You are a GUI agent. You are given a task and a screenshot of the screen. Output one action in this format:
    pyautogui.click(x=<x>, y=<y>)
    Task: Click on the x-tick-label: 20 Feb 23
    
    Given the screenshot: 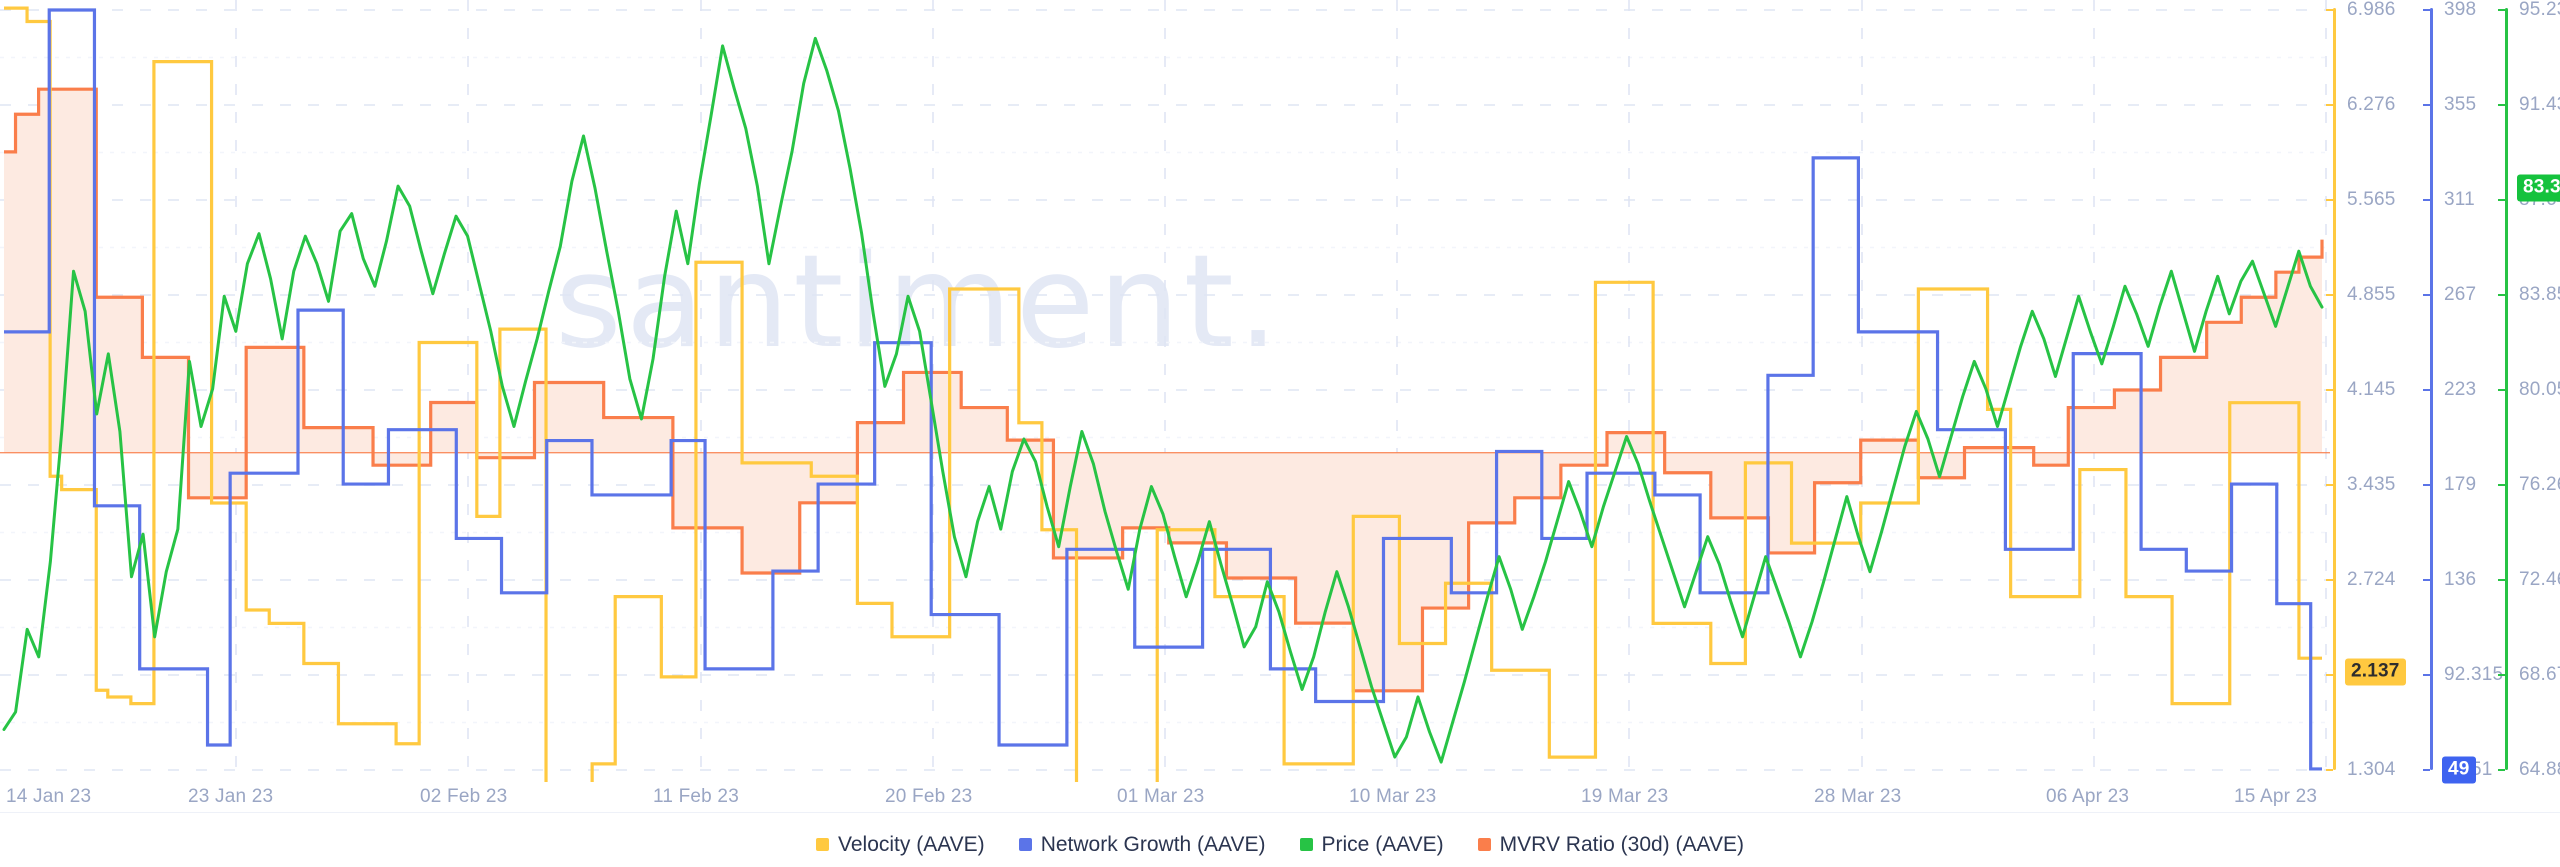 What is the action you would take?
    pyautogui.click(x=929, y=796)
    